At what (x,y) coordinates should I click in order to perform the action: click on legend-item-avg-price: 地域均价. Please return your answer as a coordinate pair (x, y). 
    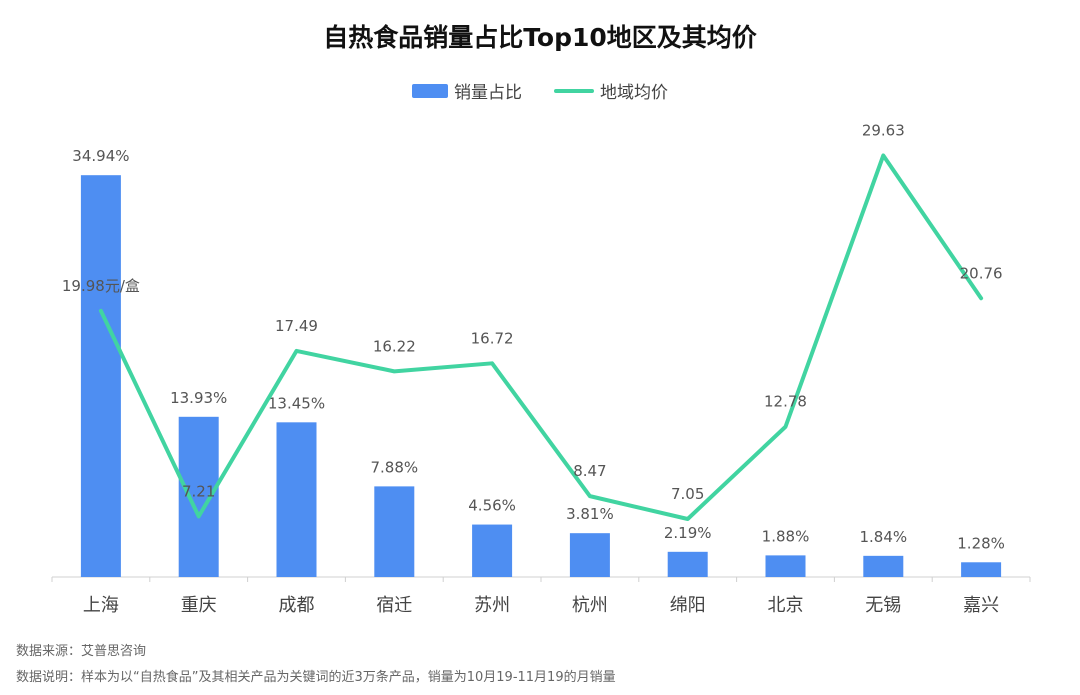
    Looking at the image, I should click on (611, 90).